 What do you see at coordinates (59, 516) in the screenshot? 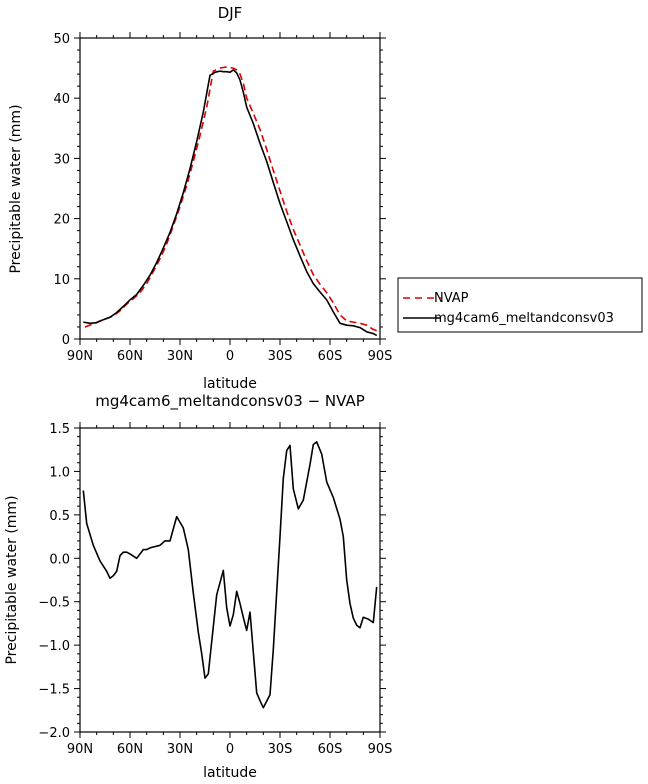
I see `bottom-y-tick-label: 0.5` at bounding box center [59, 516].